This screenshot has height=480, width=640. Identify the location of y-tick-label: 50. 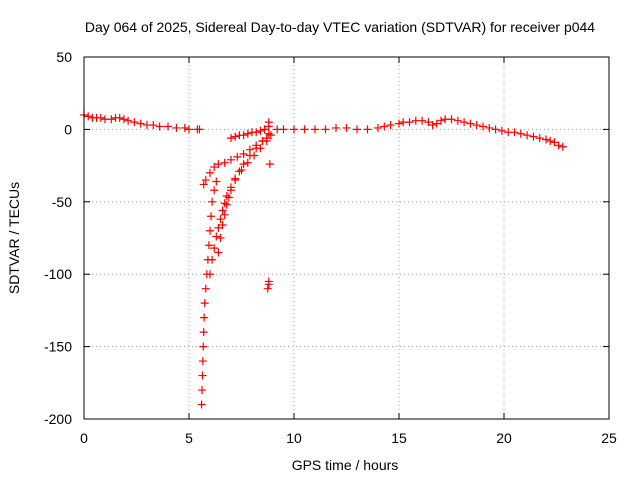
(64, 57).